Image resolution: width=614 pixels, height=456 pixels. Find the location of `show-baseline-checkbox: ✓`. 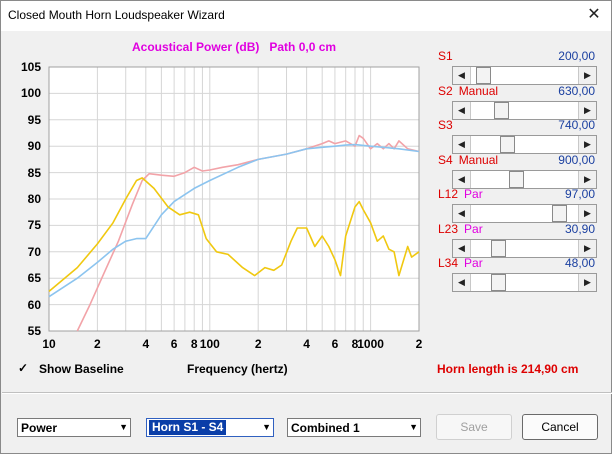

show-baseline-checkbox: ✓ is located at coordinates (23, 368).